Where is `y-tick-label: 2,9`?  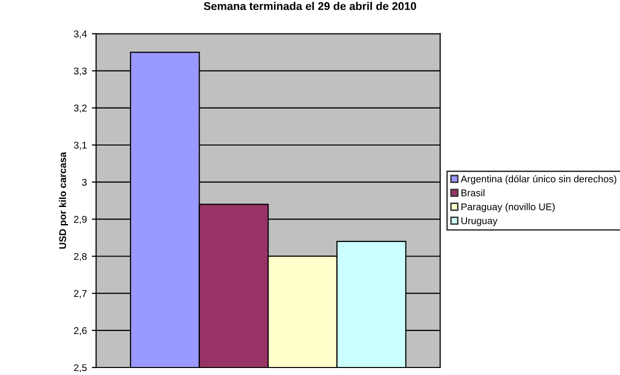 y-tick-label: 2,9 is located at coordinates (80, 220).